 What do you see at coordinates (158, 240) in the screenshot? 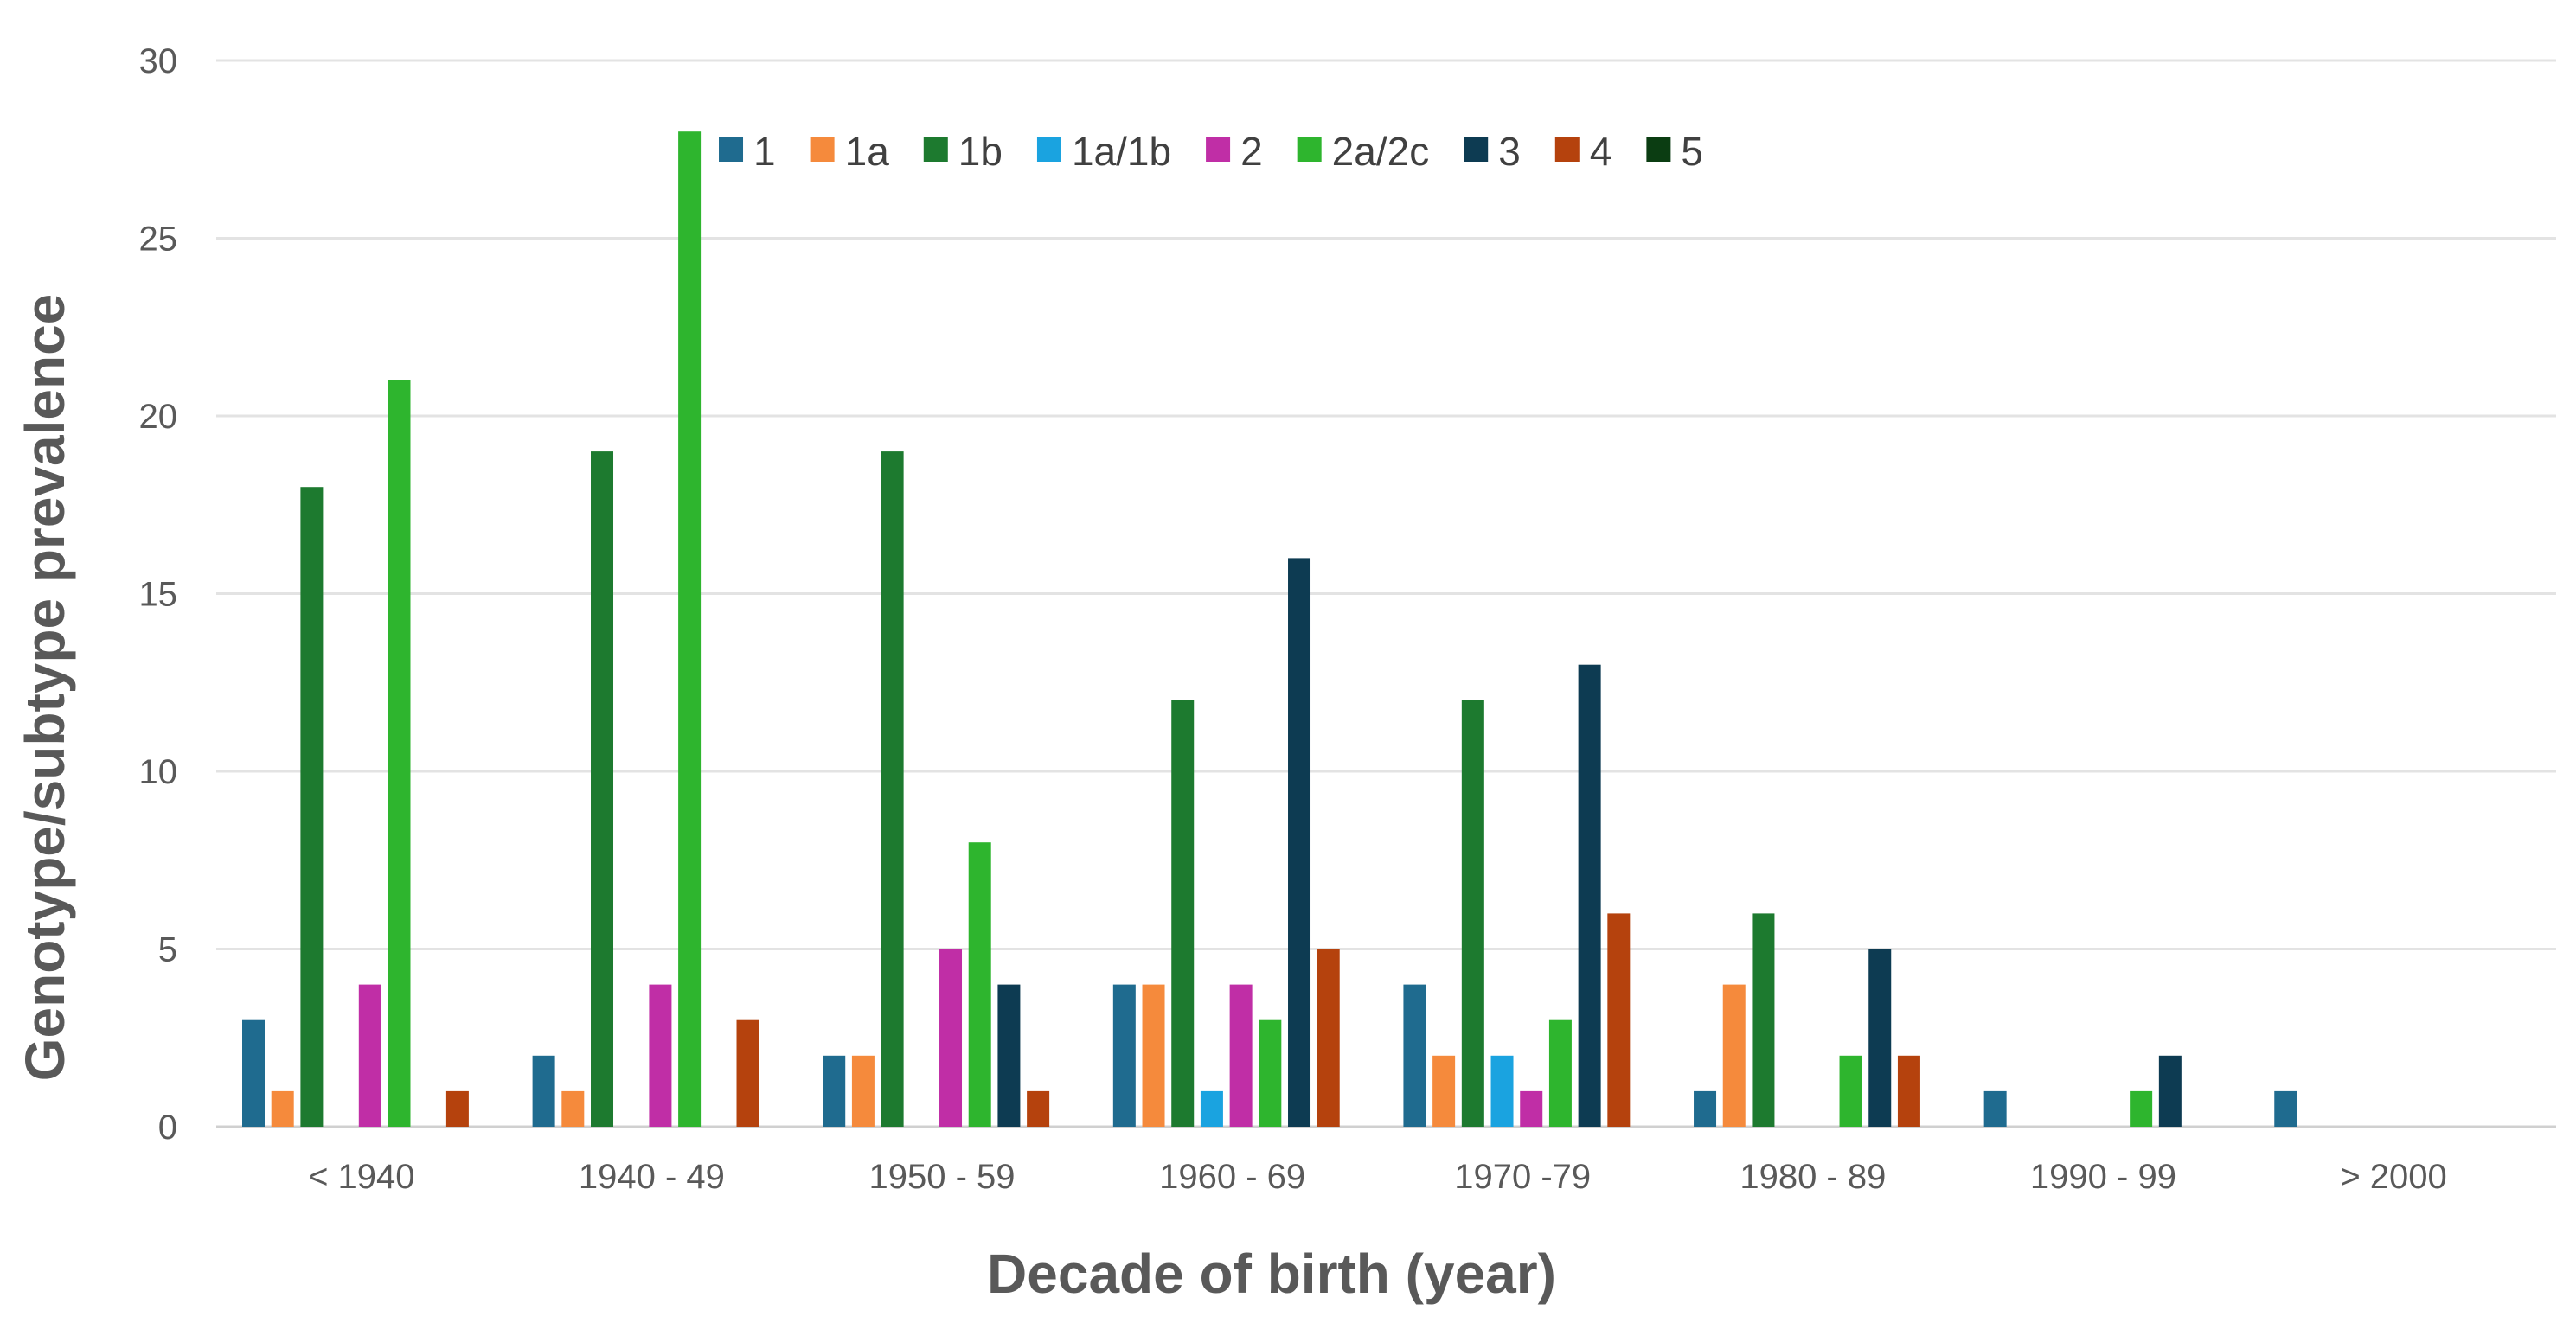
I see `y-tick-label: 25` at bounding box center [158, 240].